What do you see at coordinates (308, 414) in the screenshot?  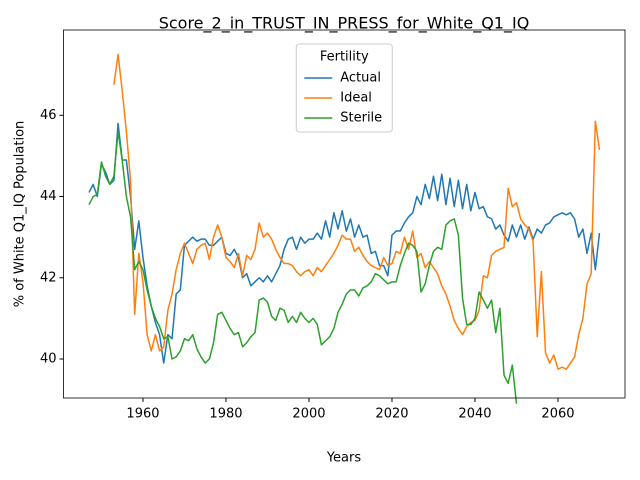 I see `x-tick-label: 2000` at bounding box center [308, 414].